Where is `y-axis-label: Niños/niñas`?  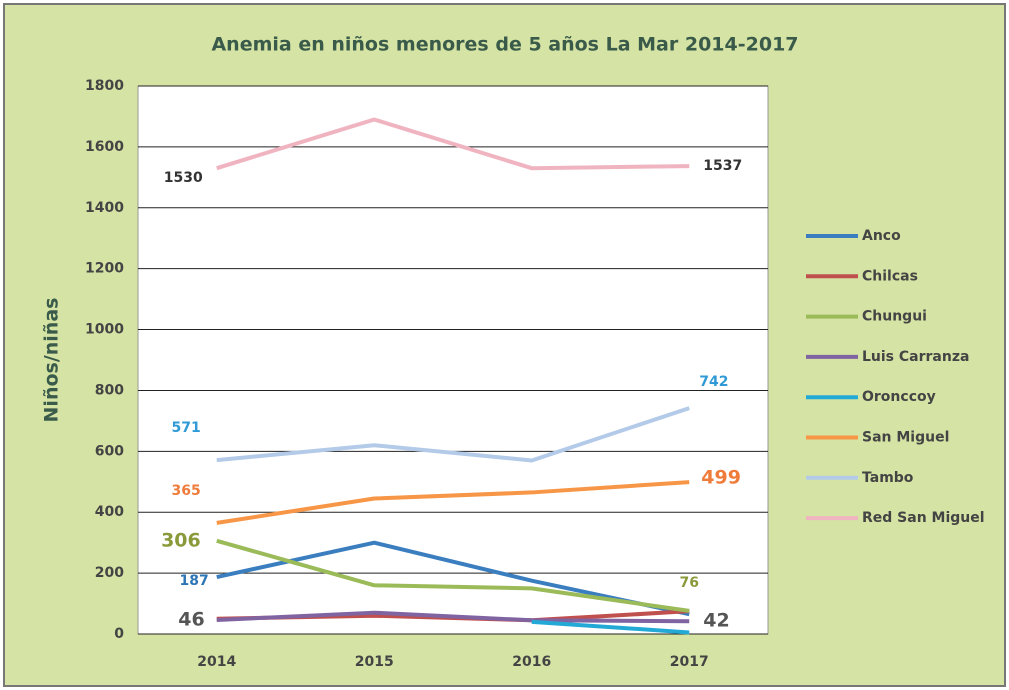 y-axis-label: Niños/niñas is located at coordinates (52, 360).